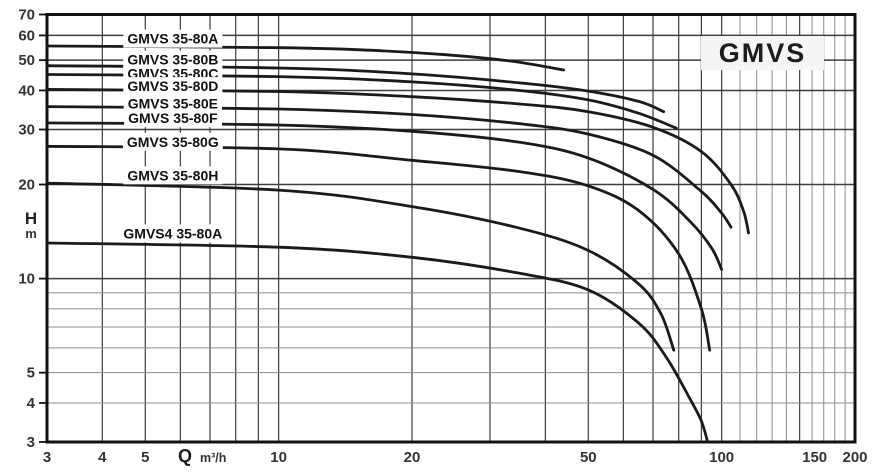 This screenshot has width=880, height=475. I want to click on x-tick-label: 150, so click(814, 457).